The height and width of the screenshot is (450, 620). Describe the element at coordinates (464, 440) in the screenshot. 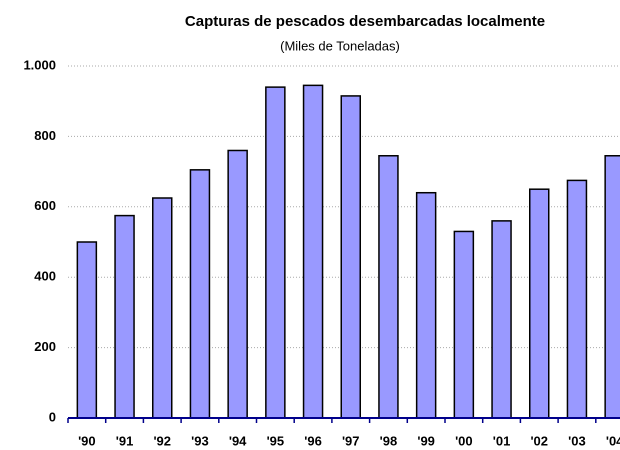

I see `x-tick-label: '00` at that location.